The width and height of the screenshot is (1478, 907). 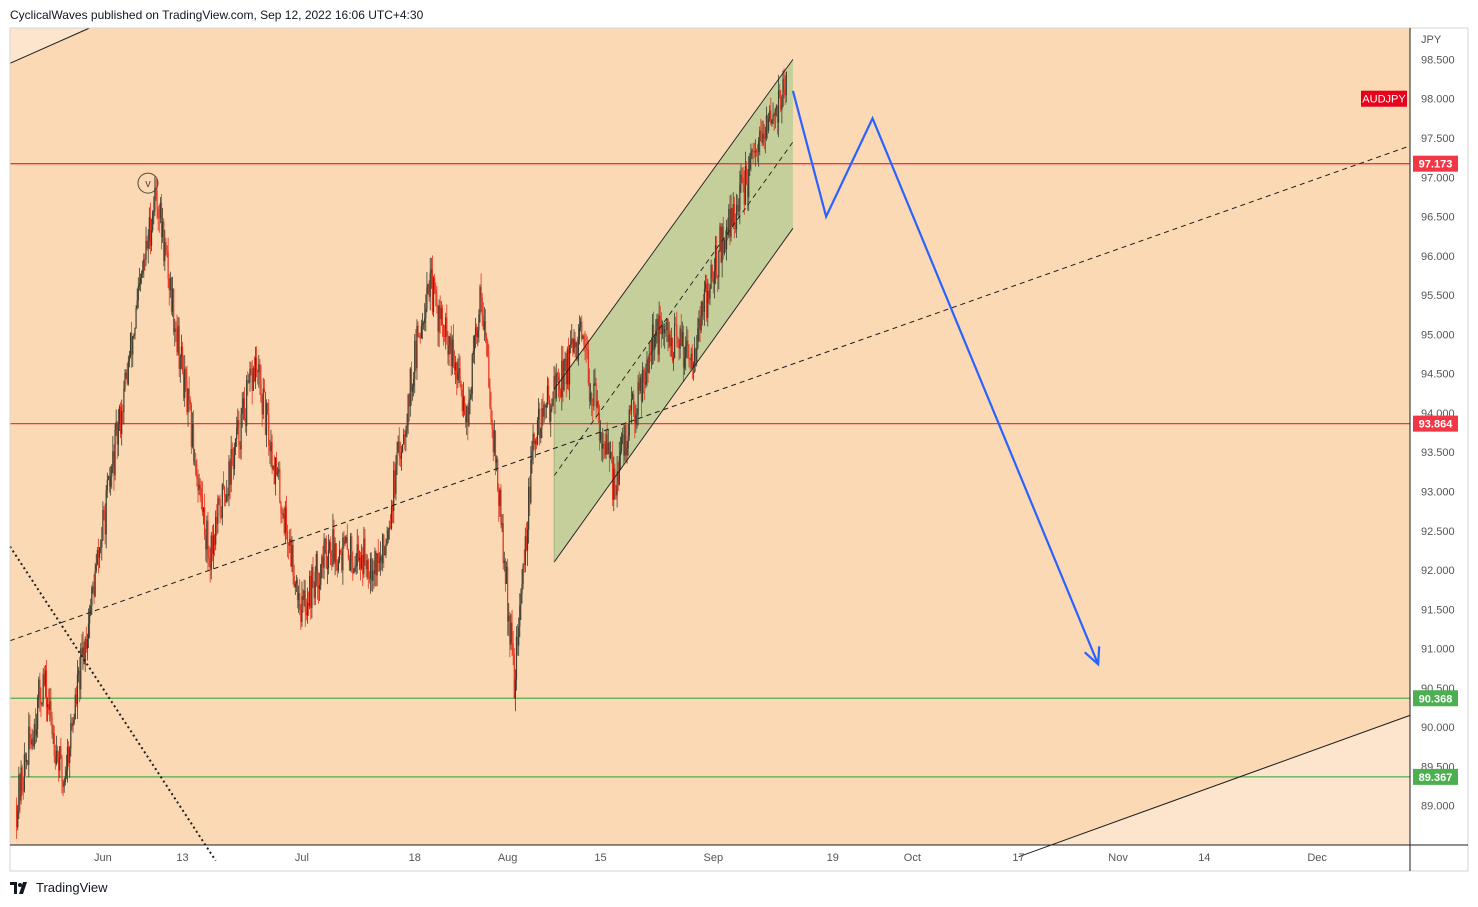 I want to click on tradingview-footer: TradingView, so click(x=59, y=887).